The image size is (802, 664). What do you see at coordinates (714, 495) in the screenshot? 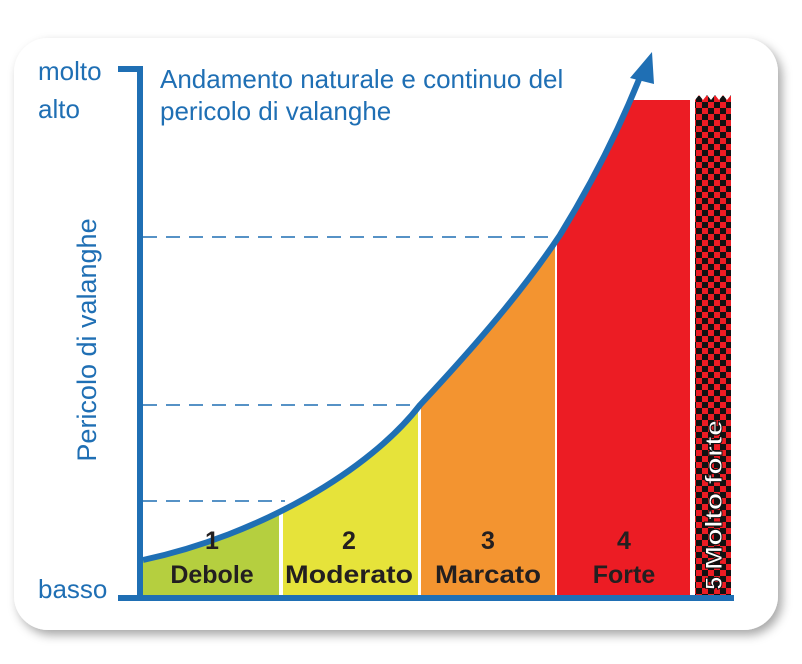
I see `level-name: Molto forte` at bounding box center [714, 495].